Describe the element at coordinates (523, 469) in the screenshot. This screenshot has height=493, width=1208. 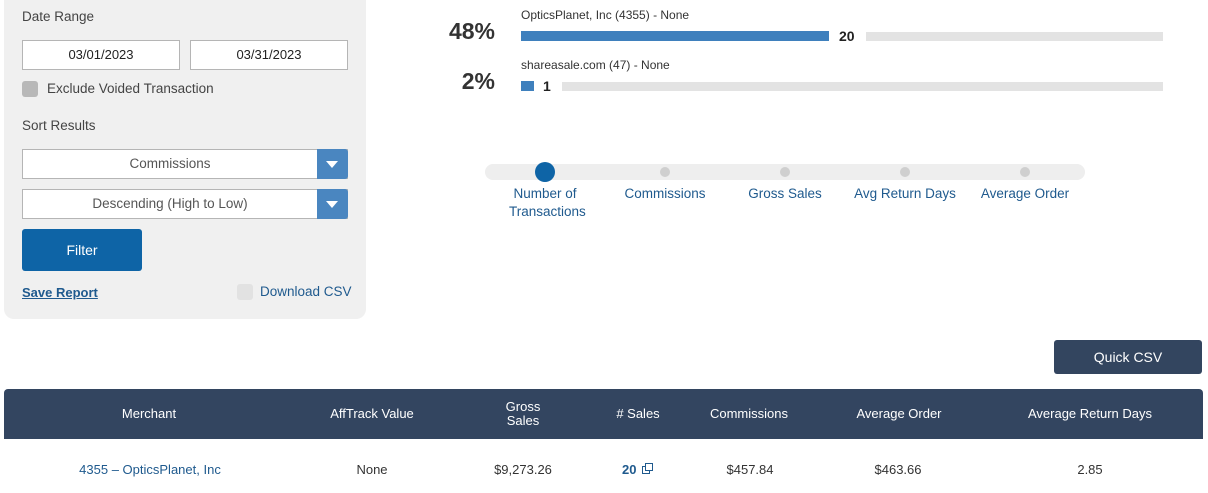
I see `gross-sales-cell: $9,273.26` at that location.